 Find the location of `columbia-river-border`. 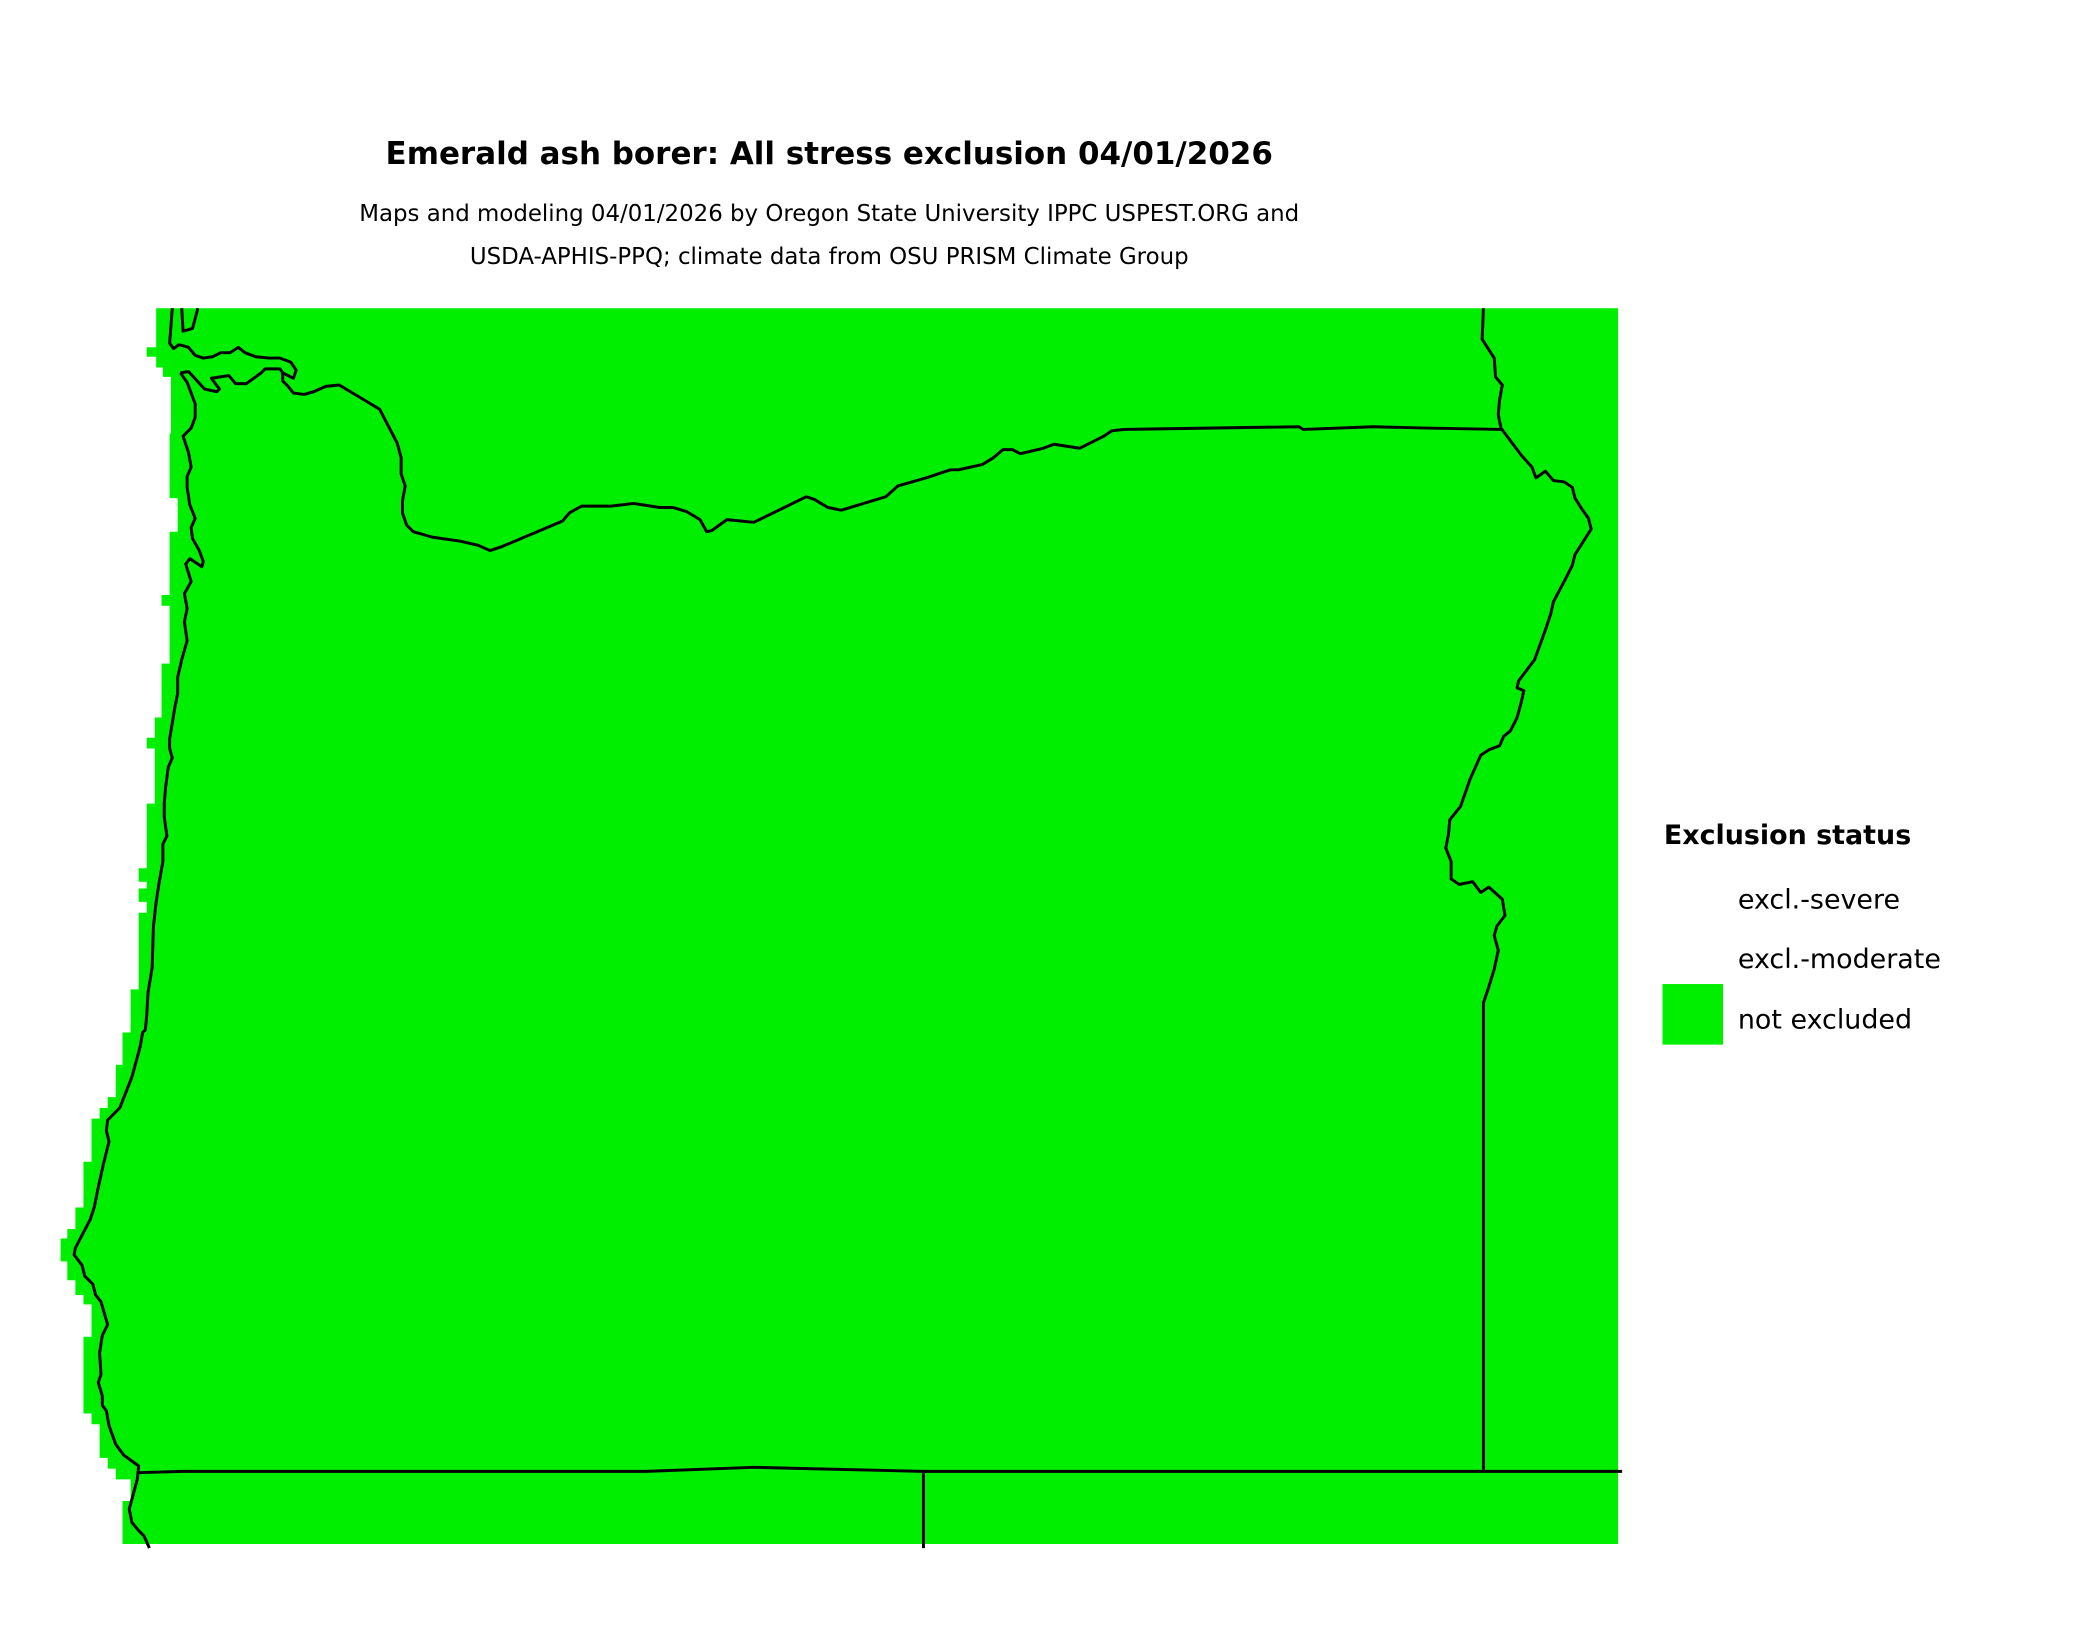

columbia-river-border is located at coordinates (834, 430).